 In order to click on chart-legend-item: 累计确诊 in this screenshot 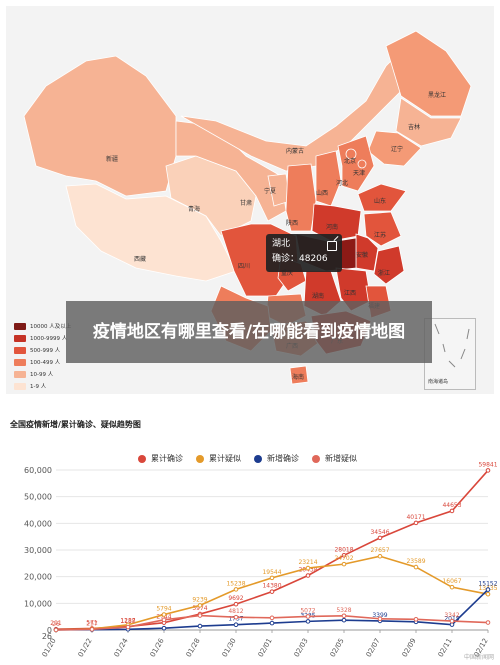, I will do `click(160, 458)`.